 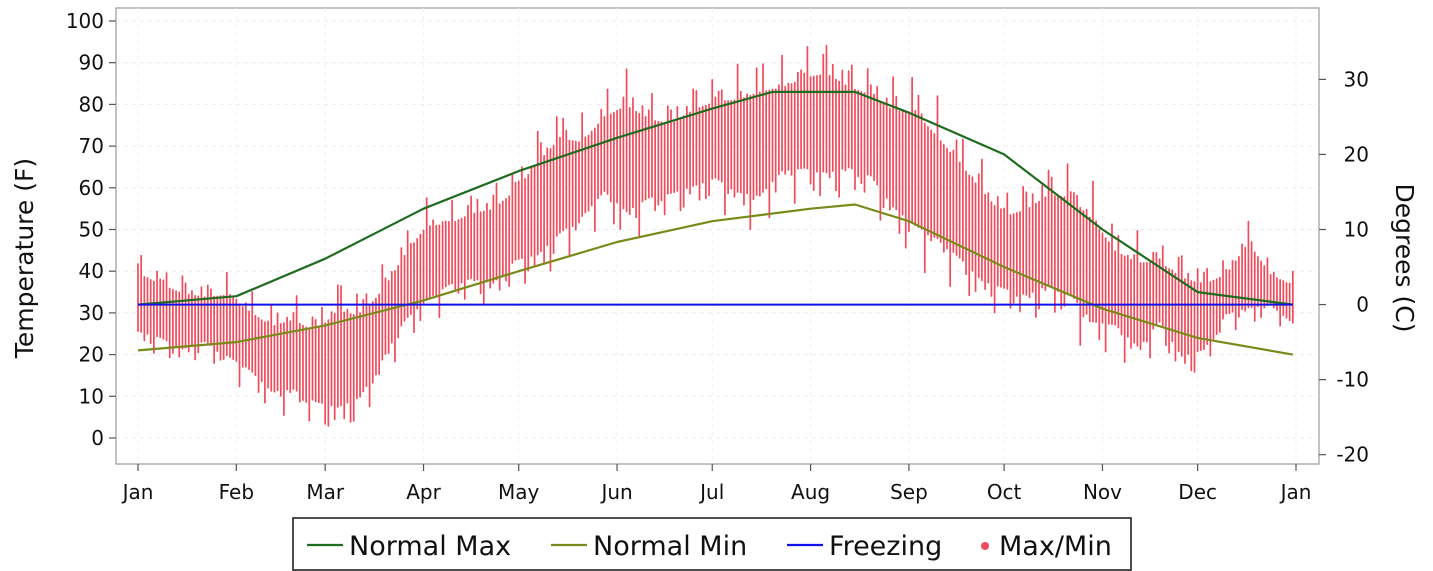 What do you see at coordinates (91, 104) in the screenshot?
I see `y-tick-label: 80` at bounding box center [91, 104].